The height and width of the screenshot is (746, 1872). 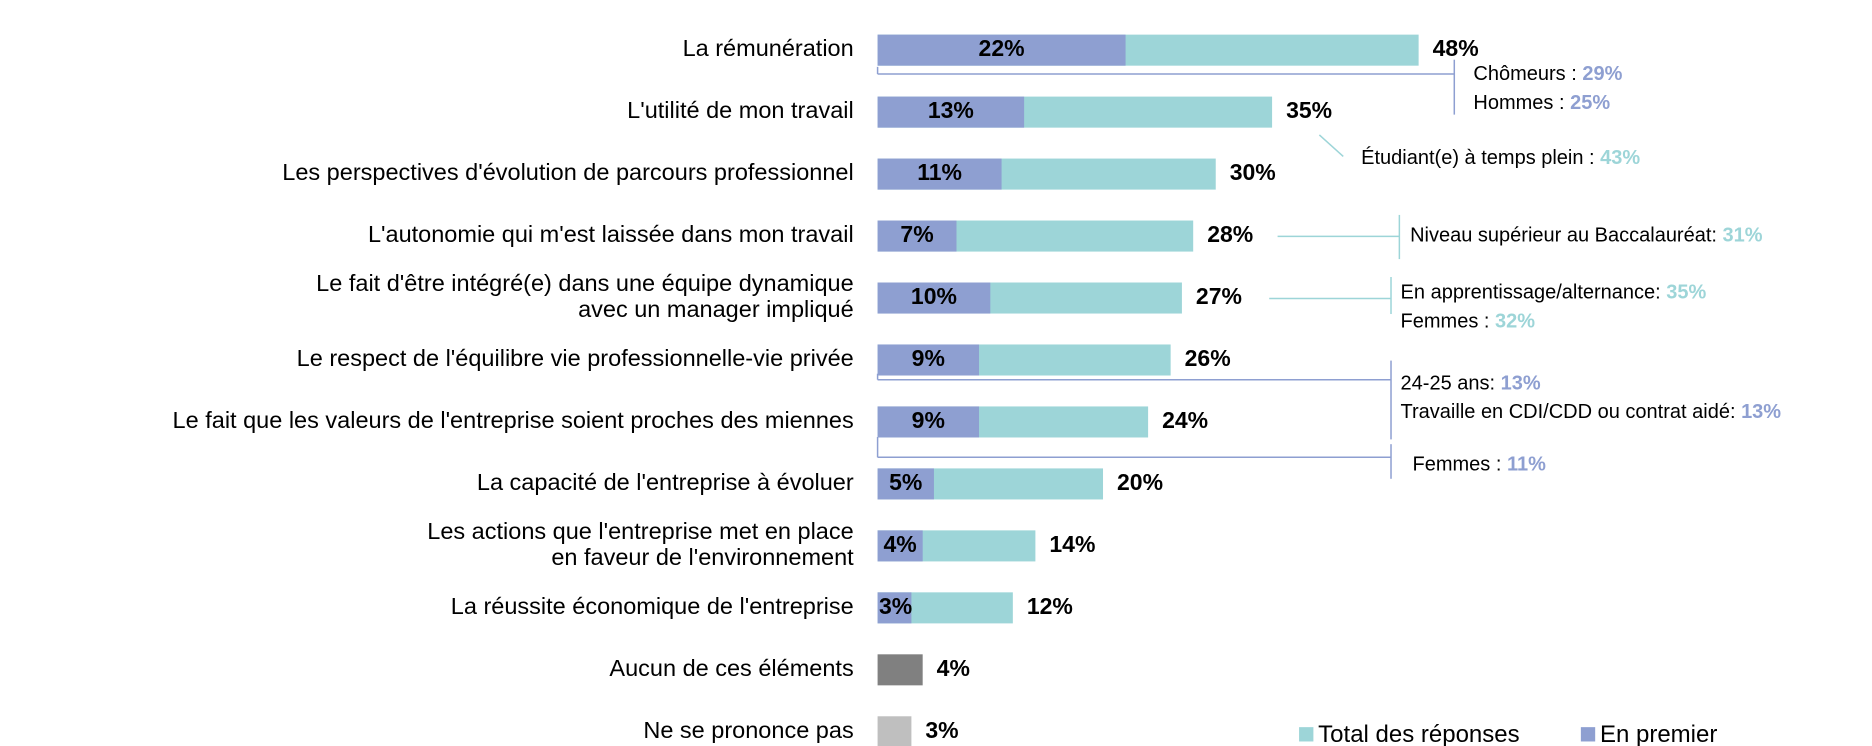 I want to click on annotation-value: 29%, so click(x=1602, y=75).